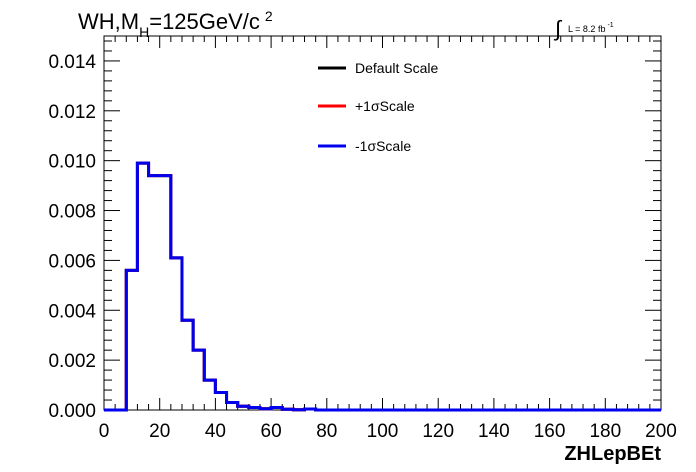  Describe the element at coordinates (72, 361) in the screenshot. I see `y-tick-label: 0.002` at that location.